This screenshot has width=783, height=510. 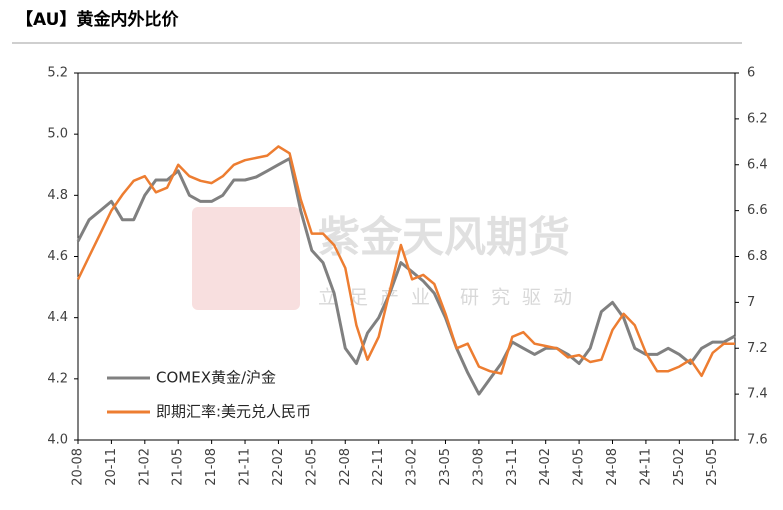 What do you see at coordinates (211, 467) in the screenshot?
I see `x-tick-label: 21-08` at bounding box center [211, 467].